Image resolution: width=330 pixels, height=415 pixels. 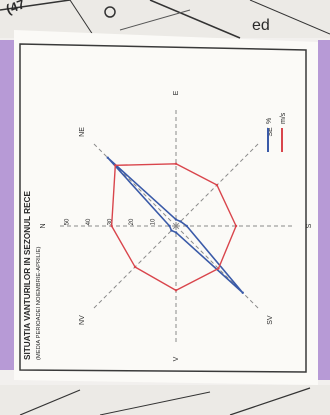 What do you see at coordinates (218, 268) in the screenshot?
I see `series-speed-point-sv` at bounding box center [218, 268].